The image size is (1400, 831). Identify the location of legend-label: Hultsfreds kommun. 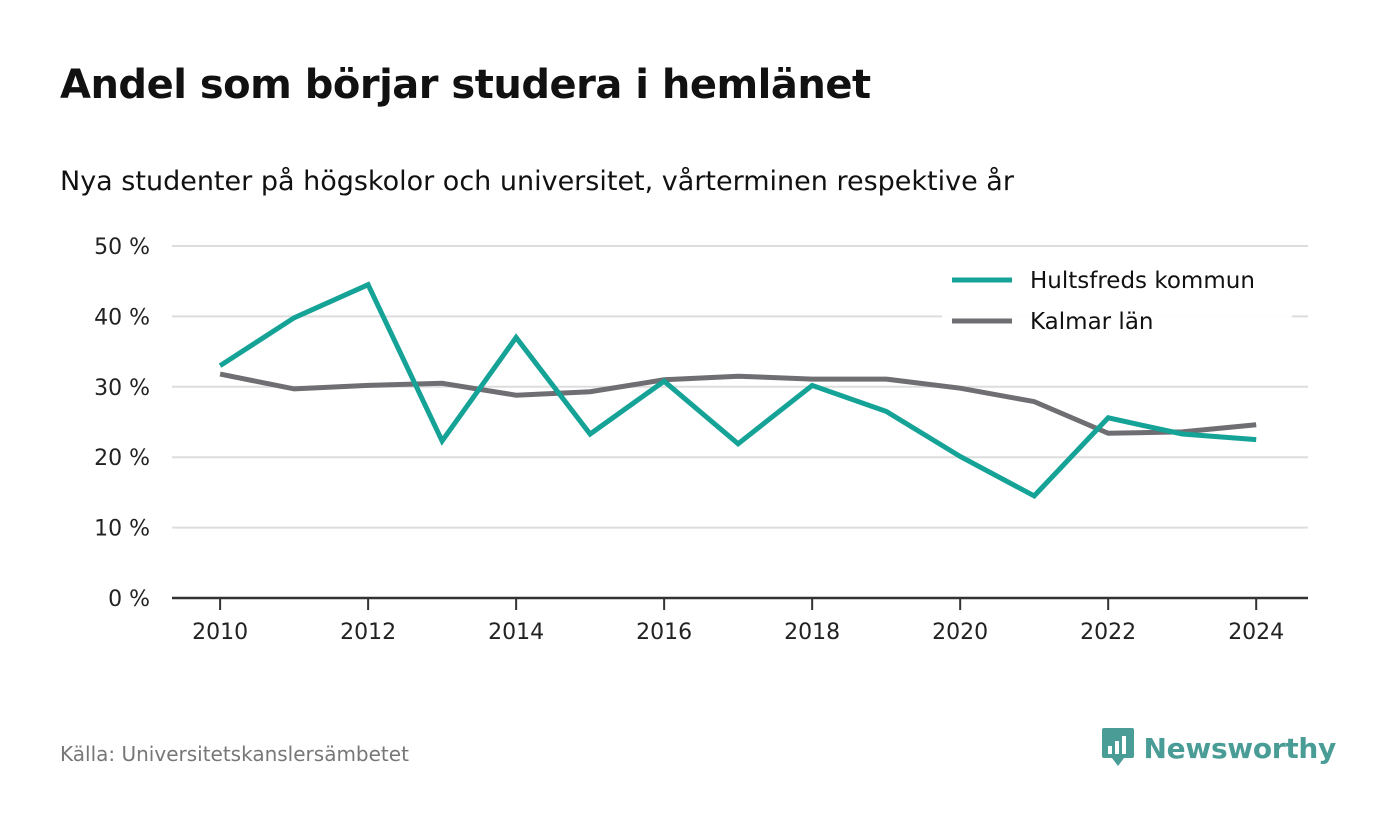
(1142, 281).